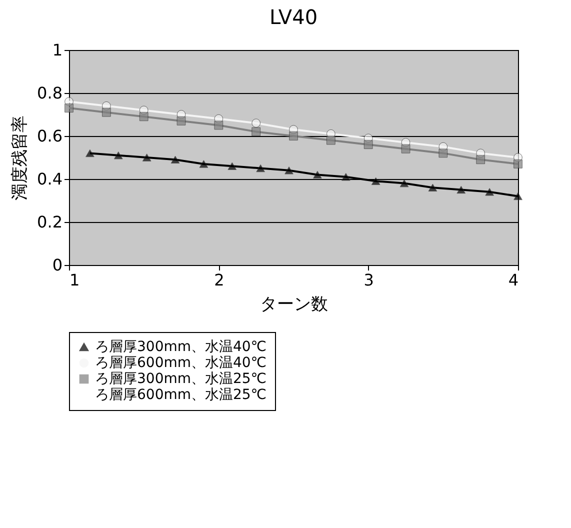 The height and width of the screenshot is (528, 571). I want to click on y-tick-label: 0, so click(57, 265).